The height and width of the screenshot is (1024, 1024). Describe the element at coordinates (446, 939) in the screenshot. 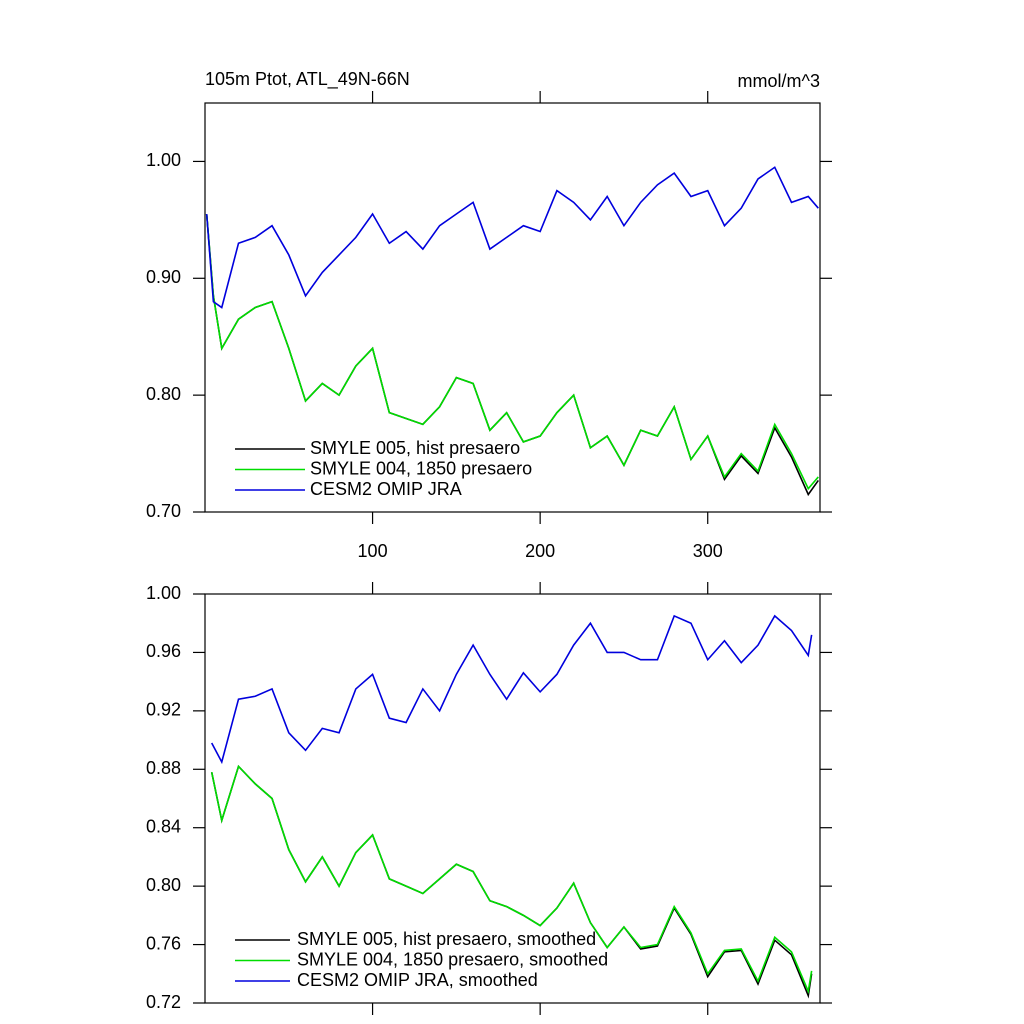

I see `legend-label: SMYLE 005, hist presaero, smoothed` at that location.